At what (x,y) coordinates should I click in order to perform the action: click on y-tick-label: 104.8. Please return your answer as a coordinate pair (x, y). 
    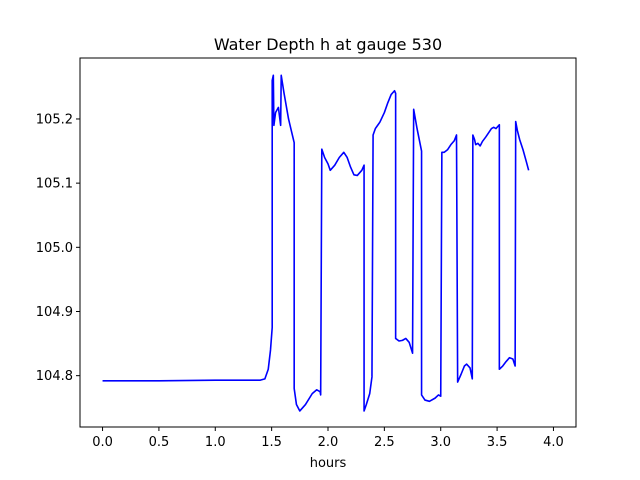
    Looking at the image, I should click on (54, 376).